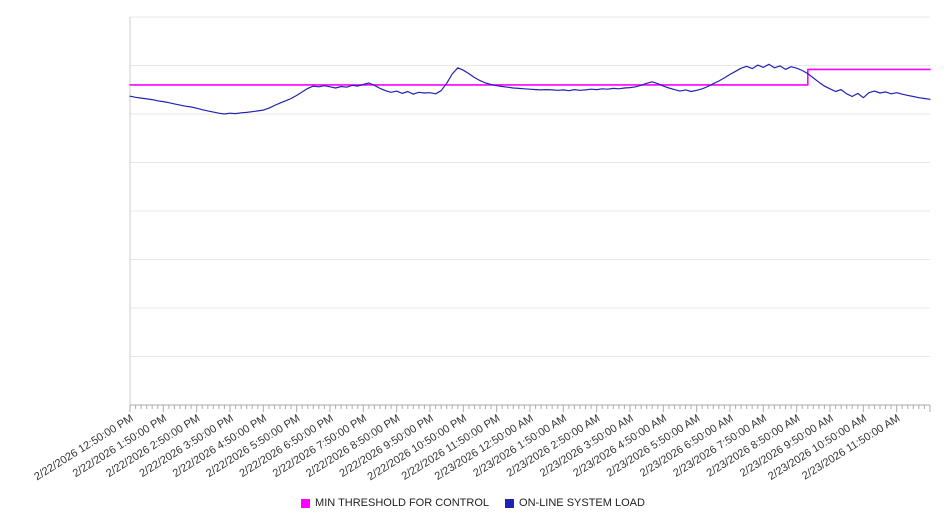 This screenshot has height=526, width=946. What do you see at coordinates (306, 503) in the screenshot?
I see `legend-swatch-min-threshold` at bounding box center [306, 503].